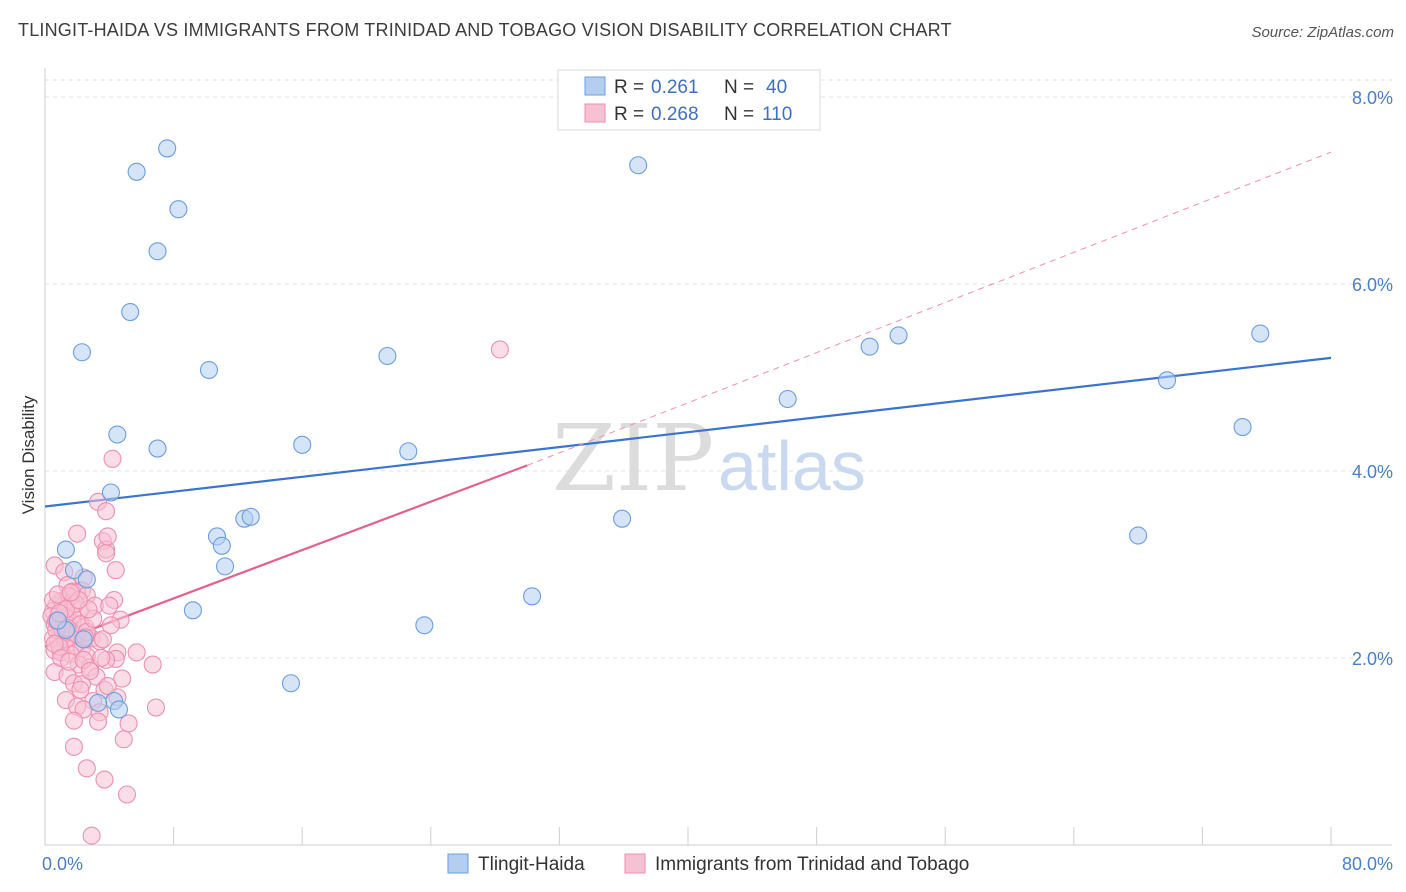  What do you see at coordinates (28, 454) in the screenshot?
I see `y-axis-label: Vision Disability` at bounding box center [28, 454].